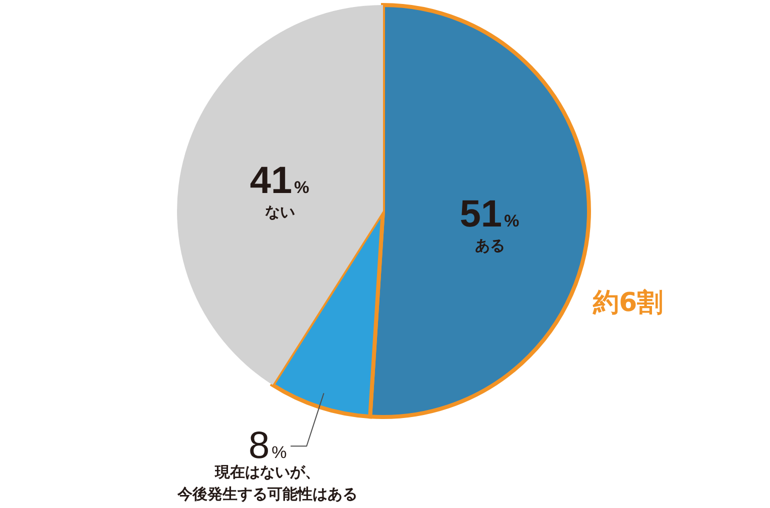  I want to click on data-label: 41%, so click(280, 181).